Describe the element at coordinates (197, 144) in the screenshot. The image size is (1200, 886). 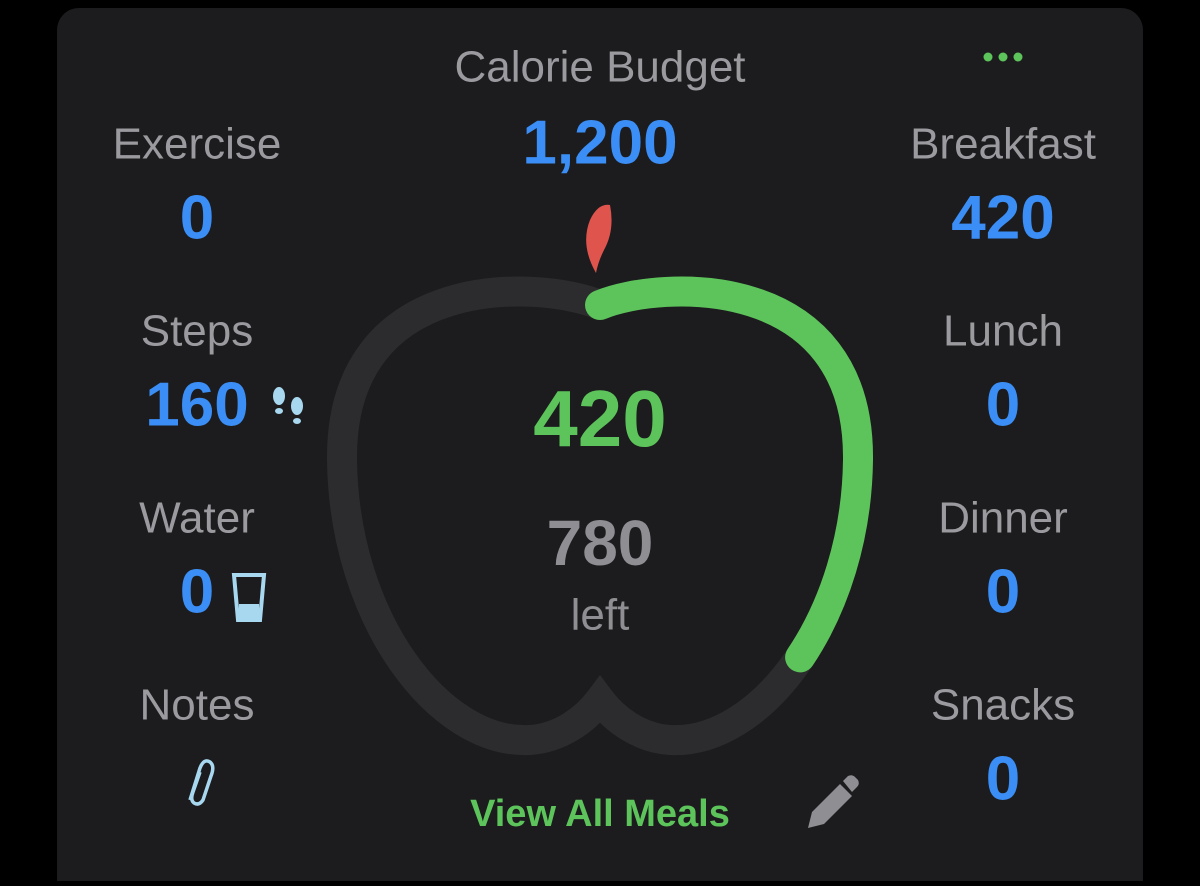
I see `exercise-label: Exercise` at that location.